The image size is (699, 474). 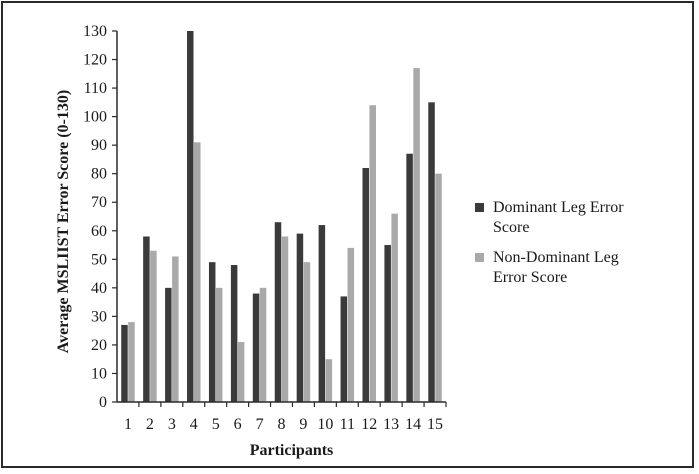 What do you see at coordinates (260, 424) in the screenshot?
I see `x-tick-label: 7` at bounding box center [260, 424].